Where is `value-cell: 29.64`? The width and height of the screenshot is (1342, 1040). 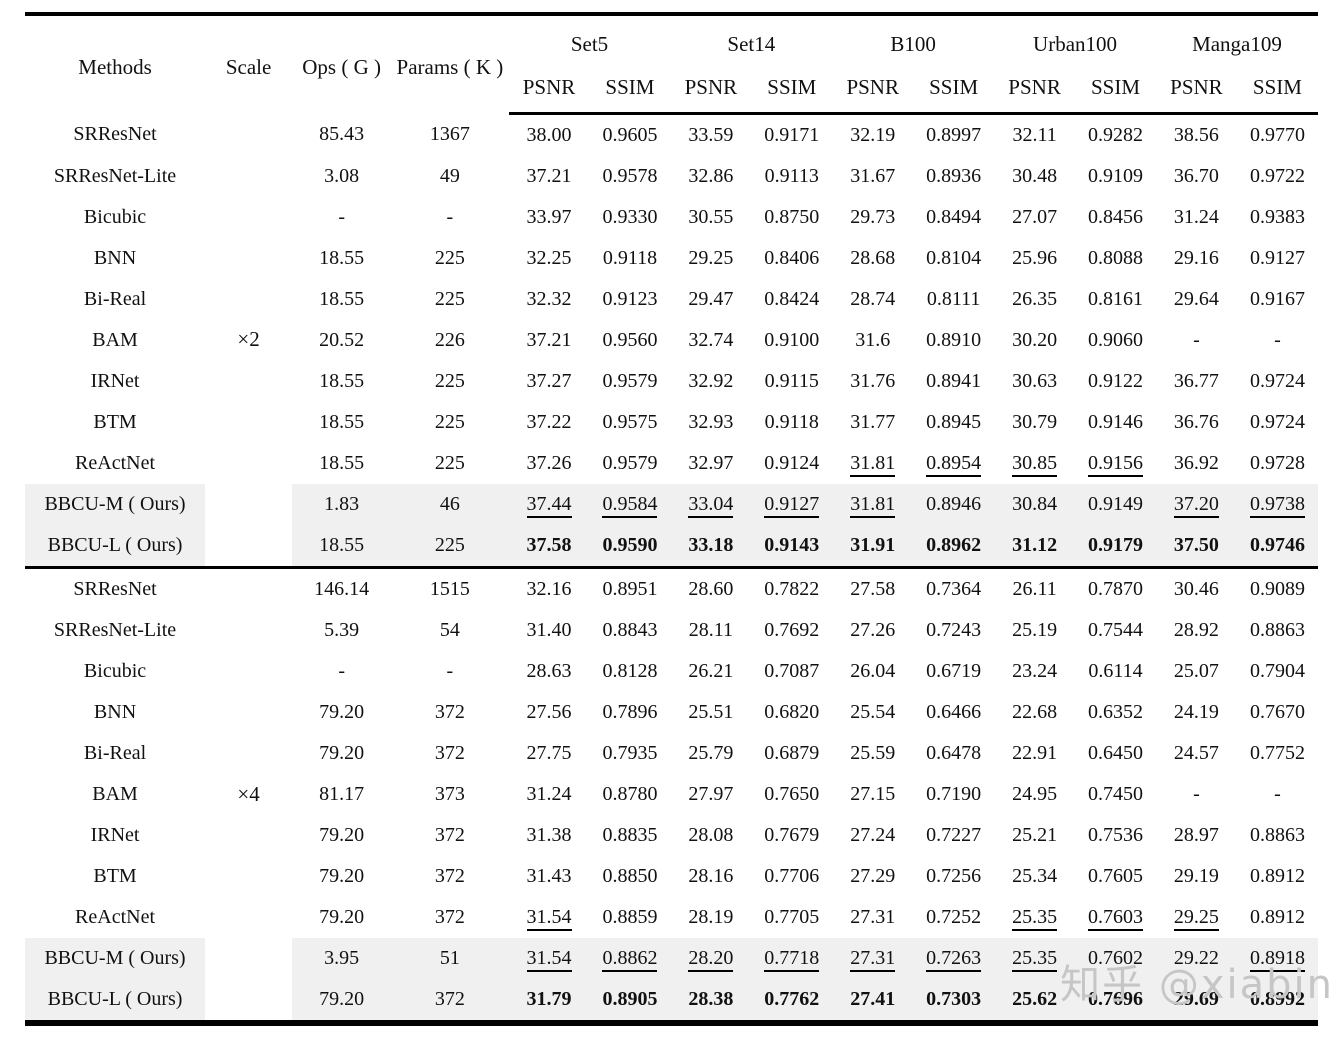 value-cell: 29.64 is located at coordinates (1196, 299).